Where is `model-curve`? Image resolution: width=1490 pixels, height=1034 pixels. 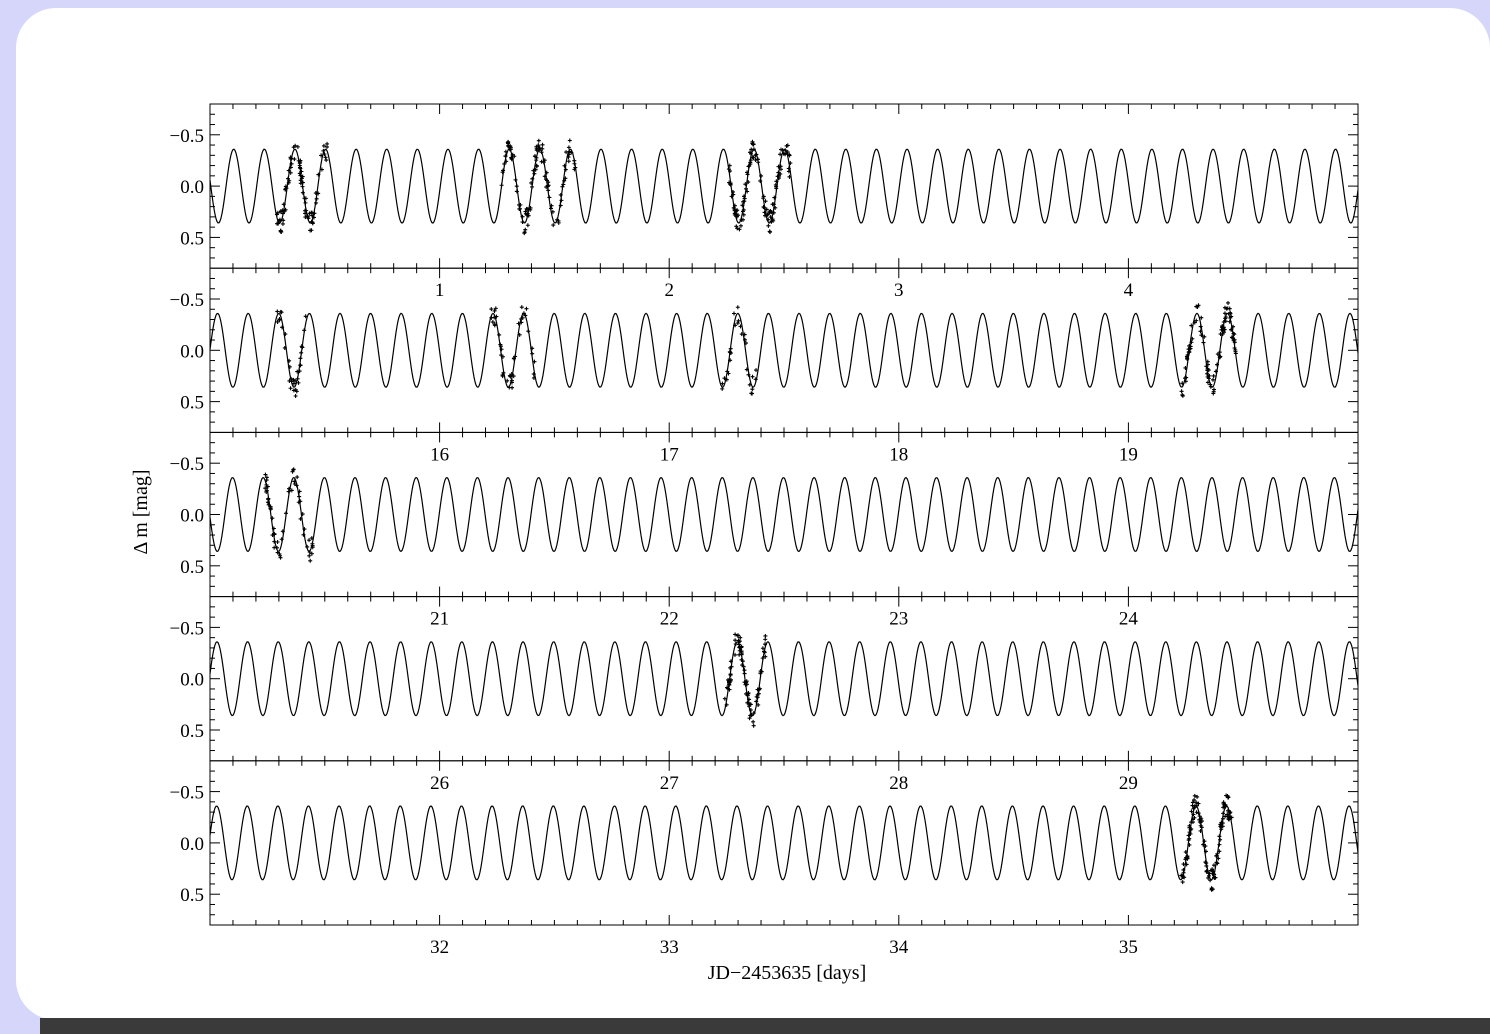 model-curve is located at coordinates (784, 186).